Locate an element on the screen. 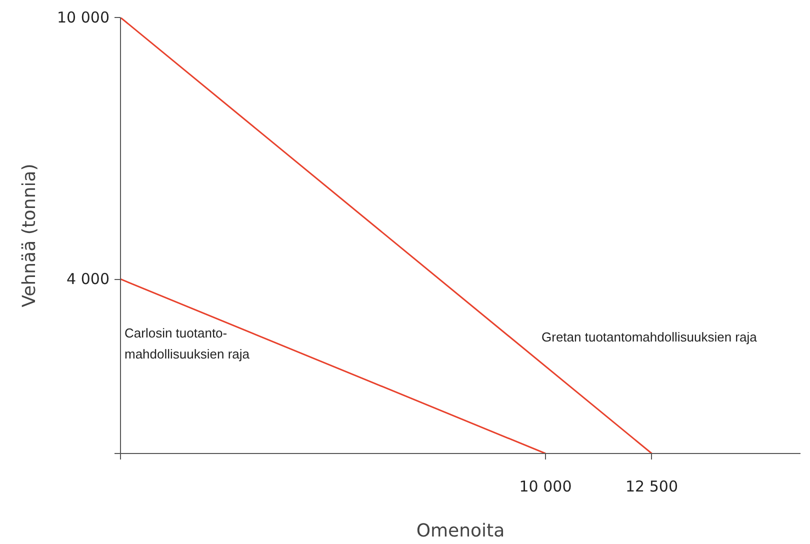  y-axis-title: Vehnää (tonnia) is located at coordinates (29, 236).